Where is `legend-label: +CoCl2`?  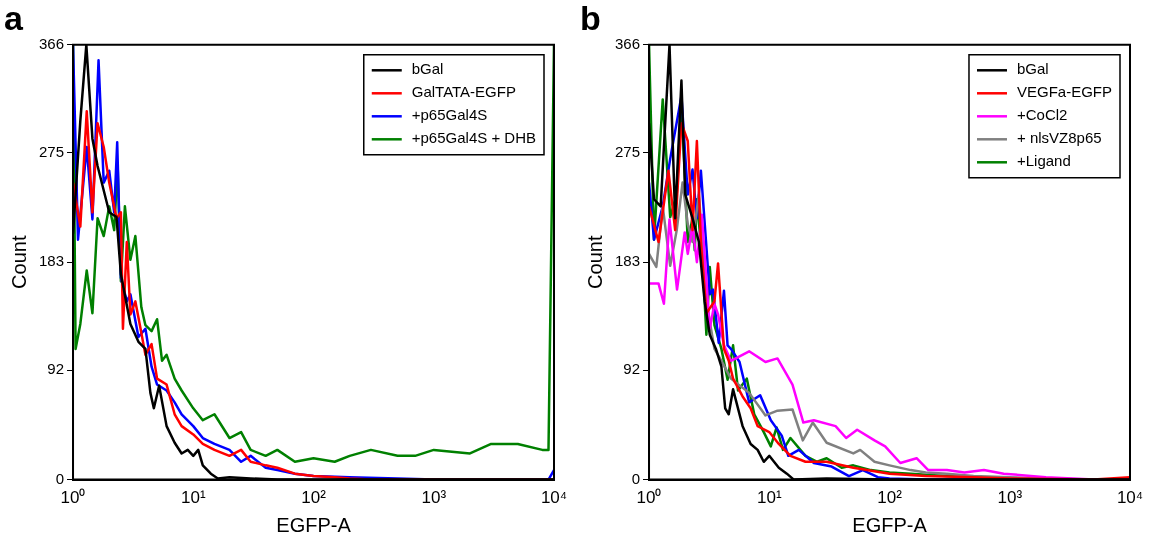
legend-label: +CoCl2 is located at coordinates (1042, 115).